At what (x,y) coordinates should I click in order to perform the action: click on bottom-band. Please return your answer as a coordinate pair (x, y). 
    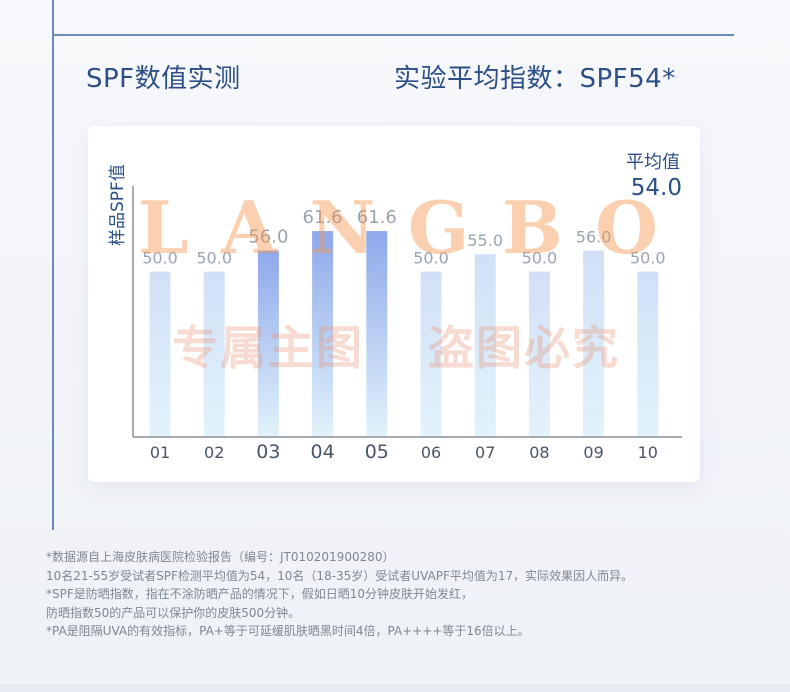
    Looking at the image, I should click on (395, 688).